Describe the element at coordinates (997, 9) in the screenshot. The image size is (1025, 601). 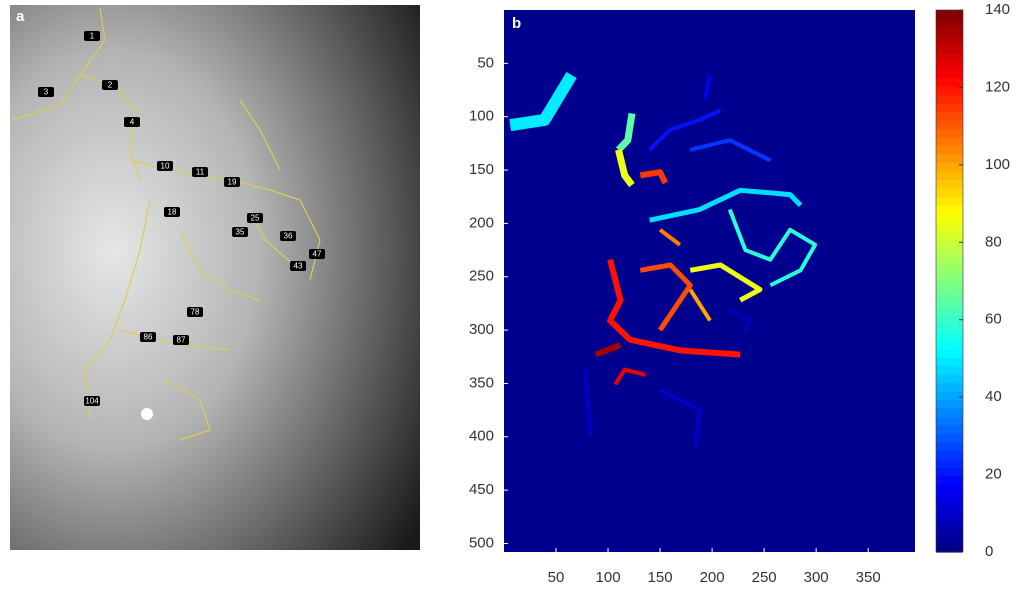
I see `colorbar-tick-label: 140` at that location.